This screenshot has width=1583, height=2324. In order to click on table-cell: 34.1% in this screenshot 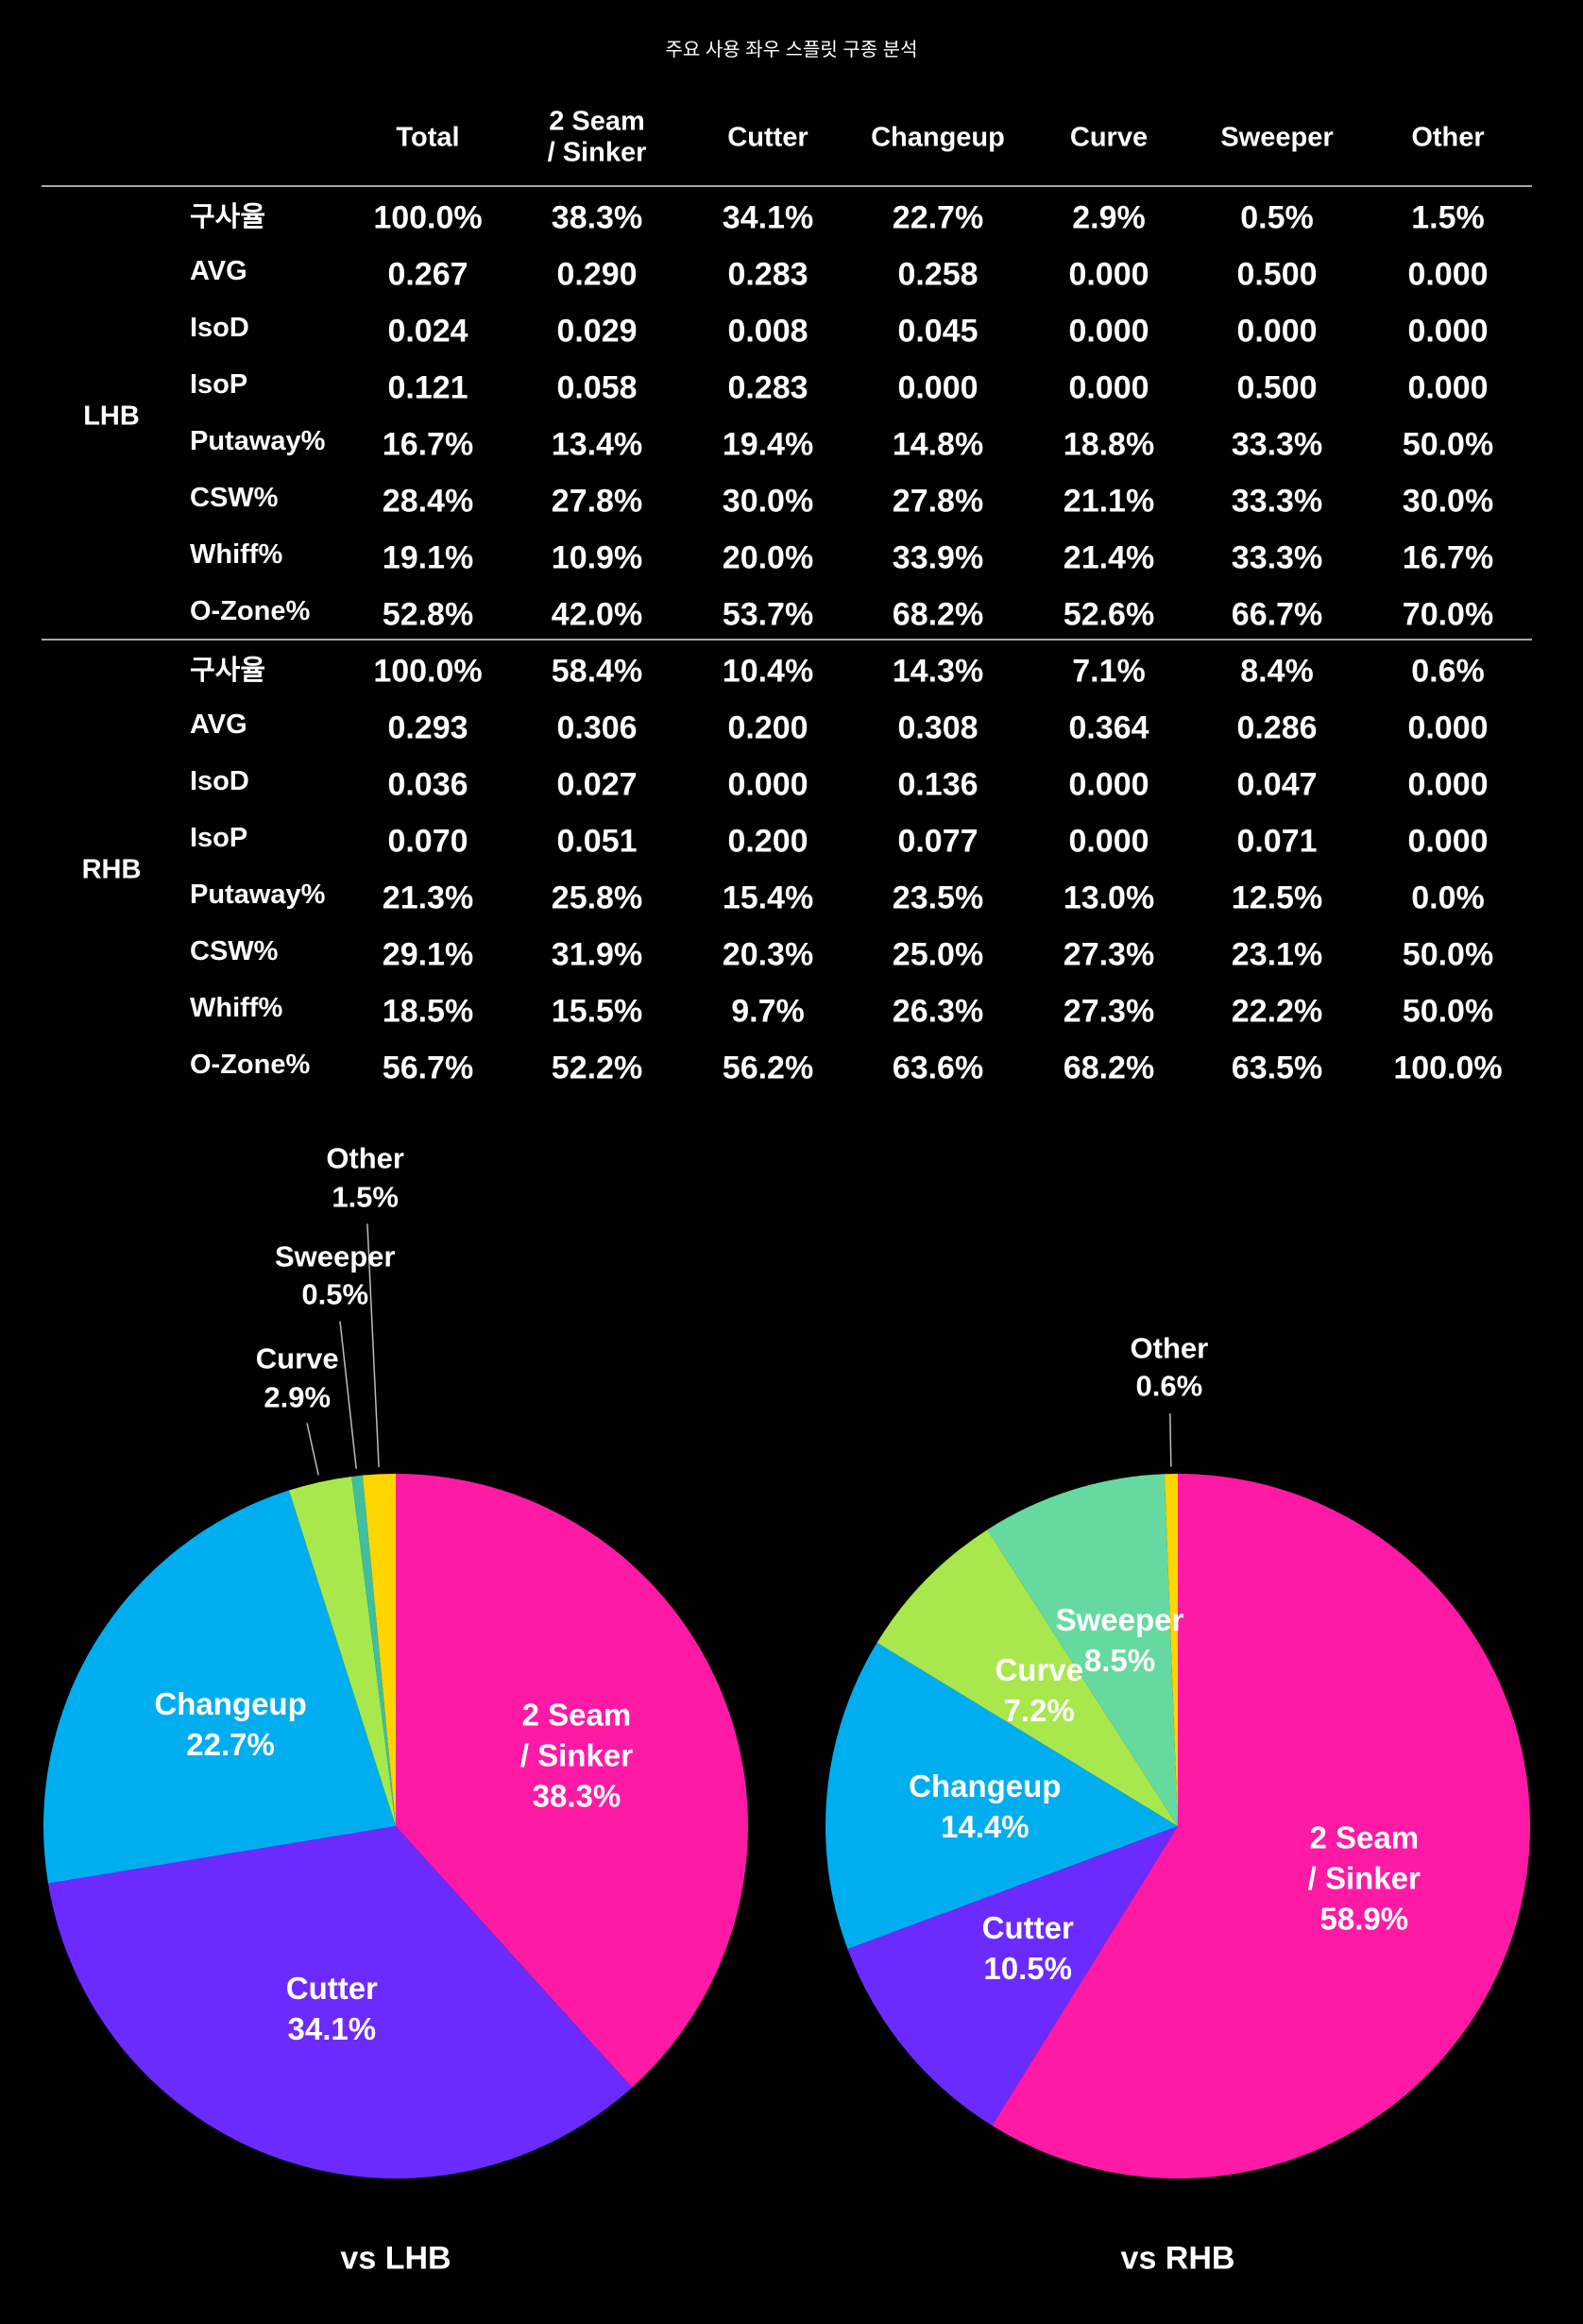, I will do `click(768, 217)`.